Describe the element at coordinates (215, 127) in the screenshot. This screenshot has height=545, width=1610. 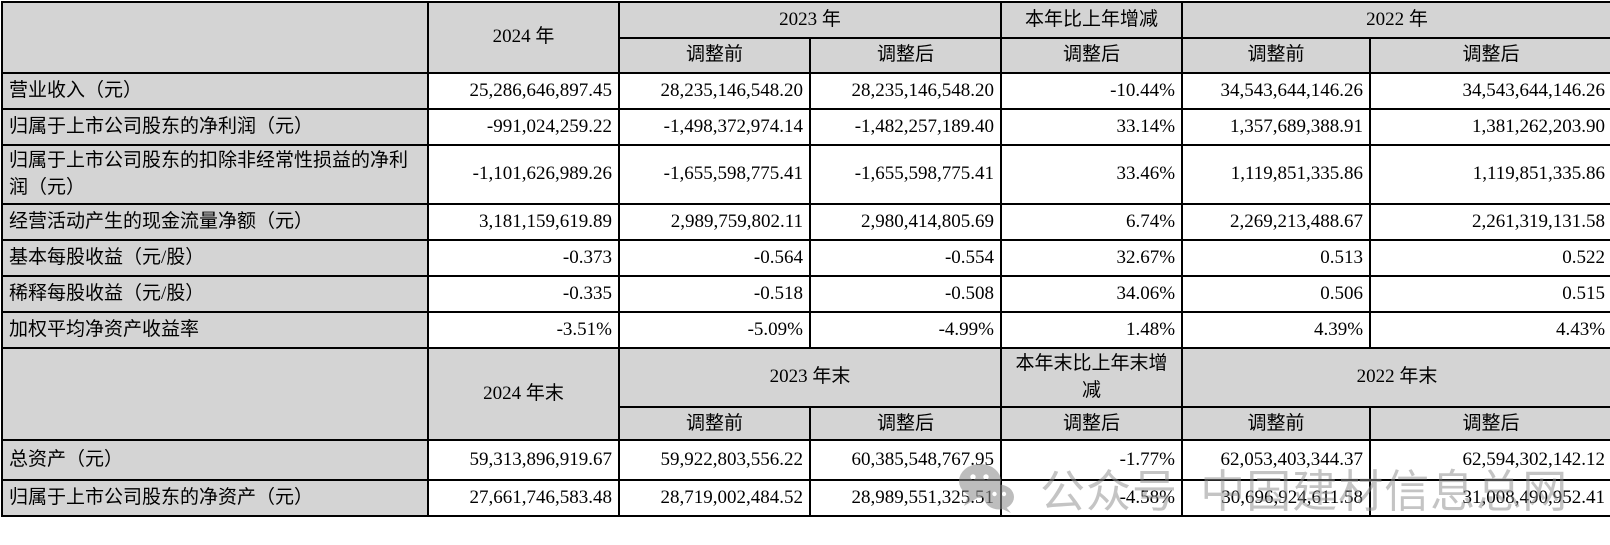
I see `row-label: 归属于上市公司股东的净利润（元）` at that location.